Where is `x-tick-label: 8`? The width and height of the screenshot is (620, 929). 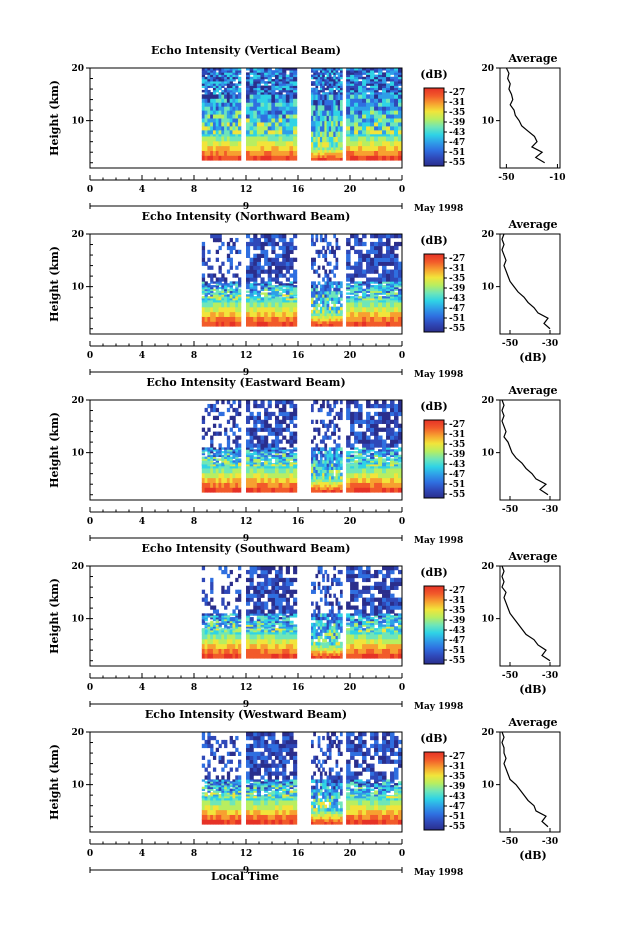
x-tick-label: 8 is located at coordinates (194, 190).